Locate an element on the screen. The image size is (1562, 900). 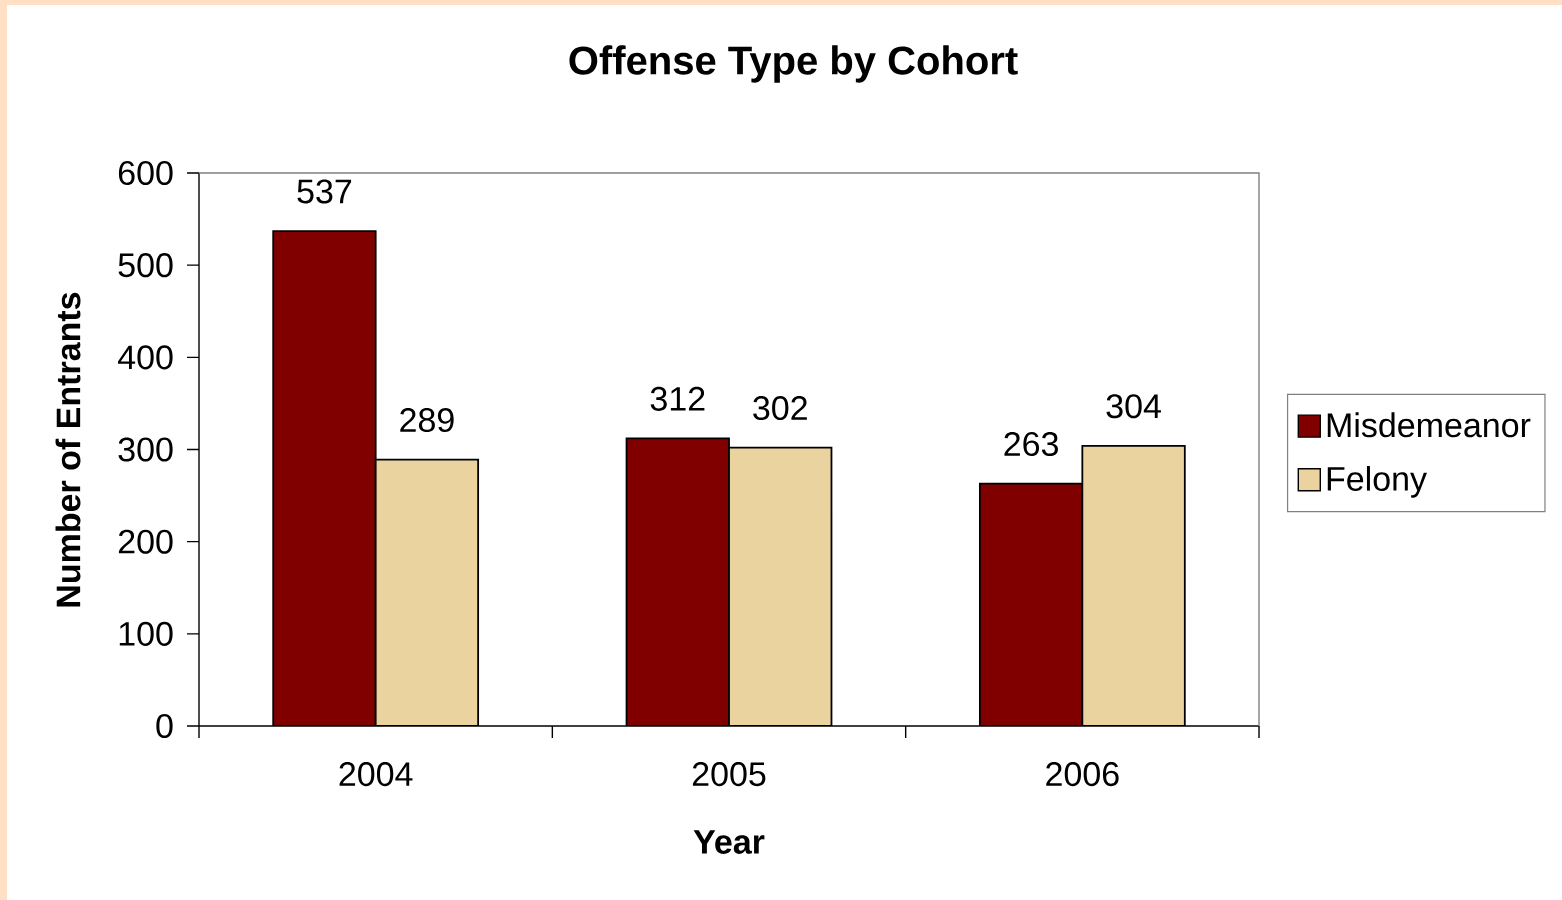
y-tick-label: 100 is located at coordinates (146, 633).